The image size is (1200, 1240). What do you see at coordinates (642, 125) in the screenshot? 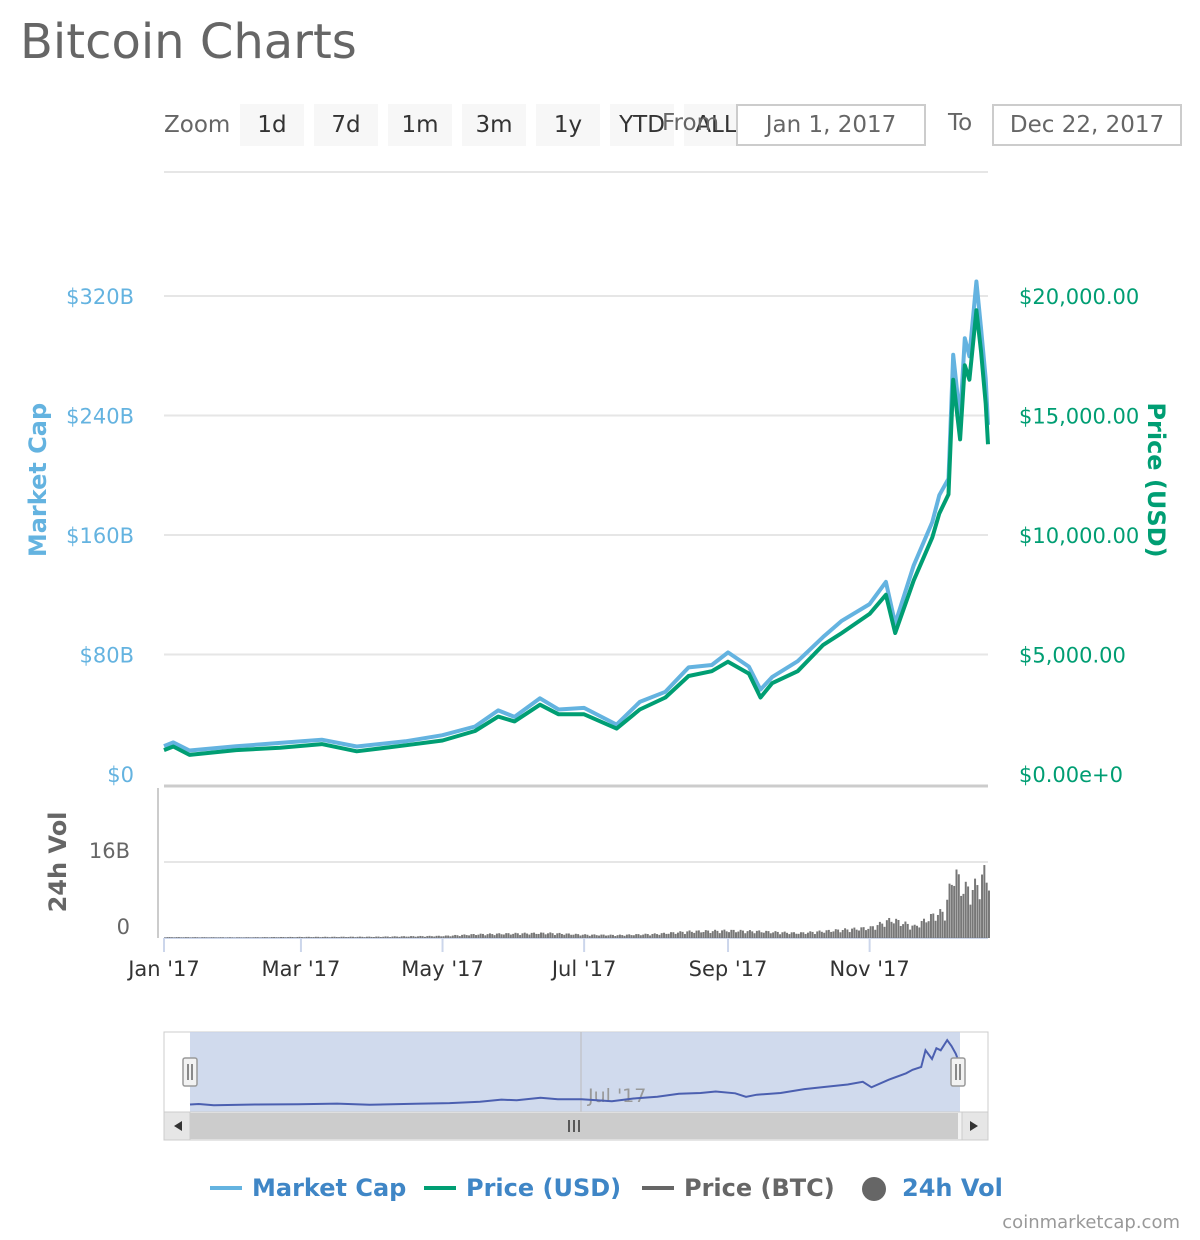
I see `zoom-ytd-button: YTD` at bounding box center [642, 125].